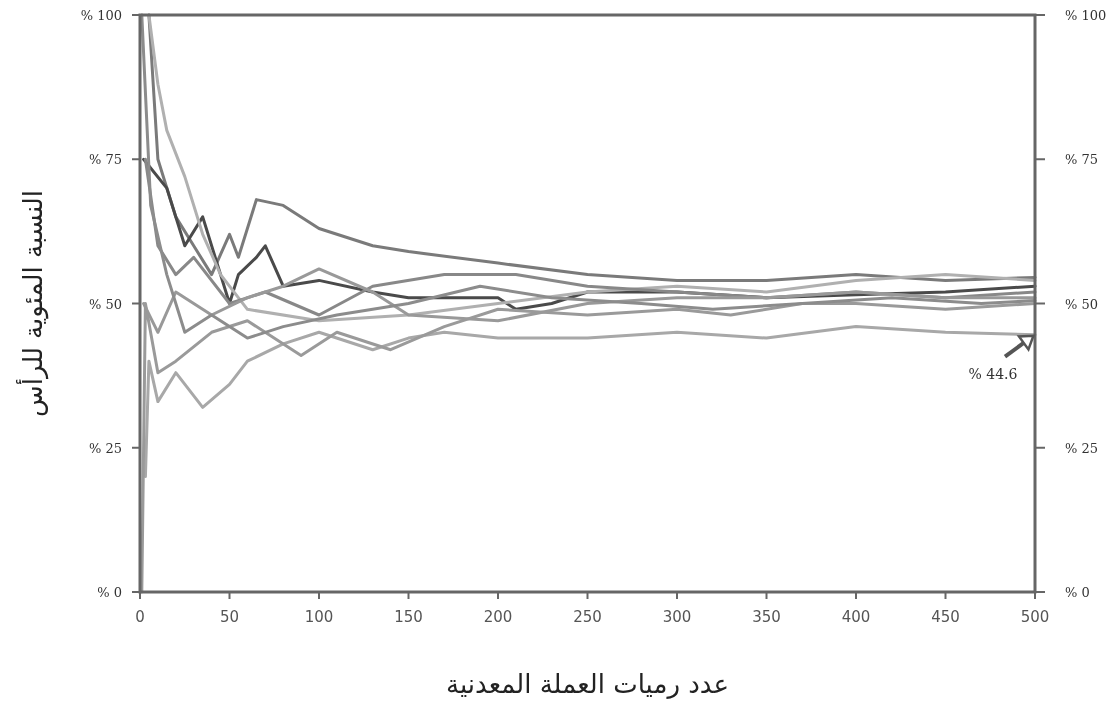  What do you see at coordinates (1035, 617) in the screenshot?
I see `x-tick-label: 500` at bounding box center [1035, 617].